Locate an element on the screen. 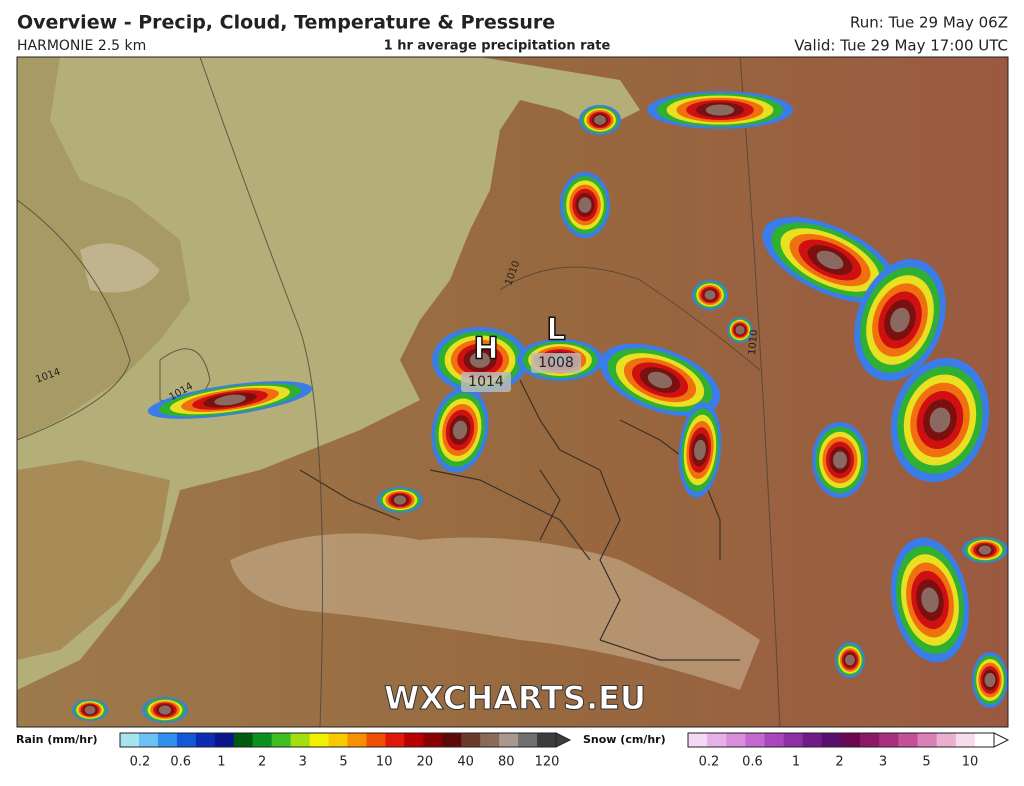 The width and height of the screenshot is (1024, 786). high-symbol: H is located at coordinates (485, 349).